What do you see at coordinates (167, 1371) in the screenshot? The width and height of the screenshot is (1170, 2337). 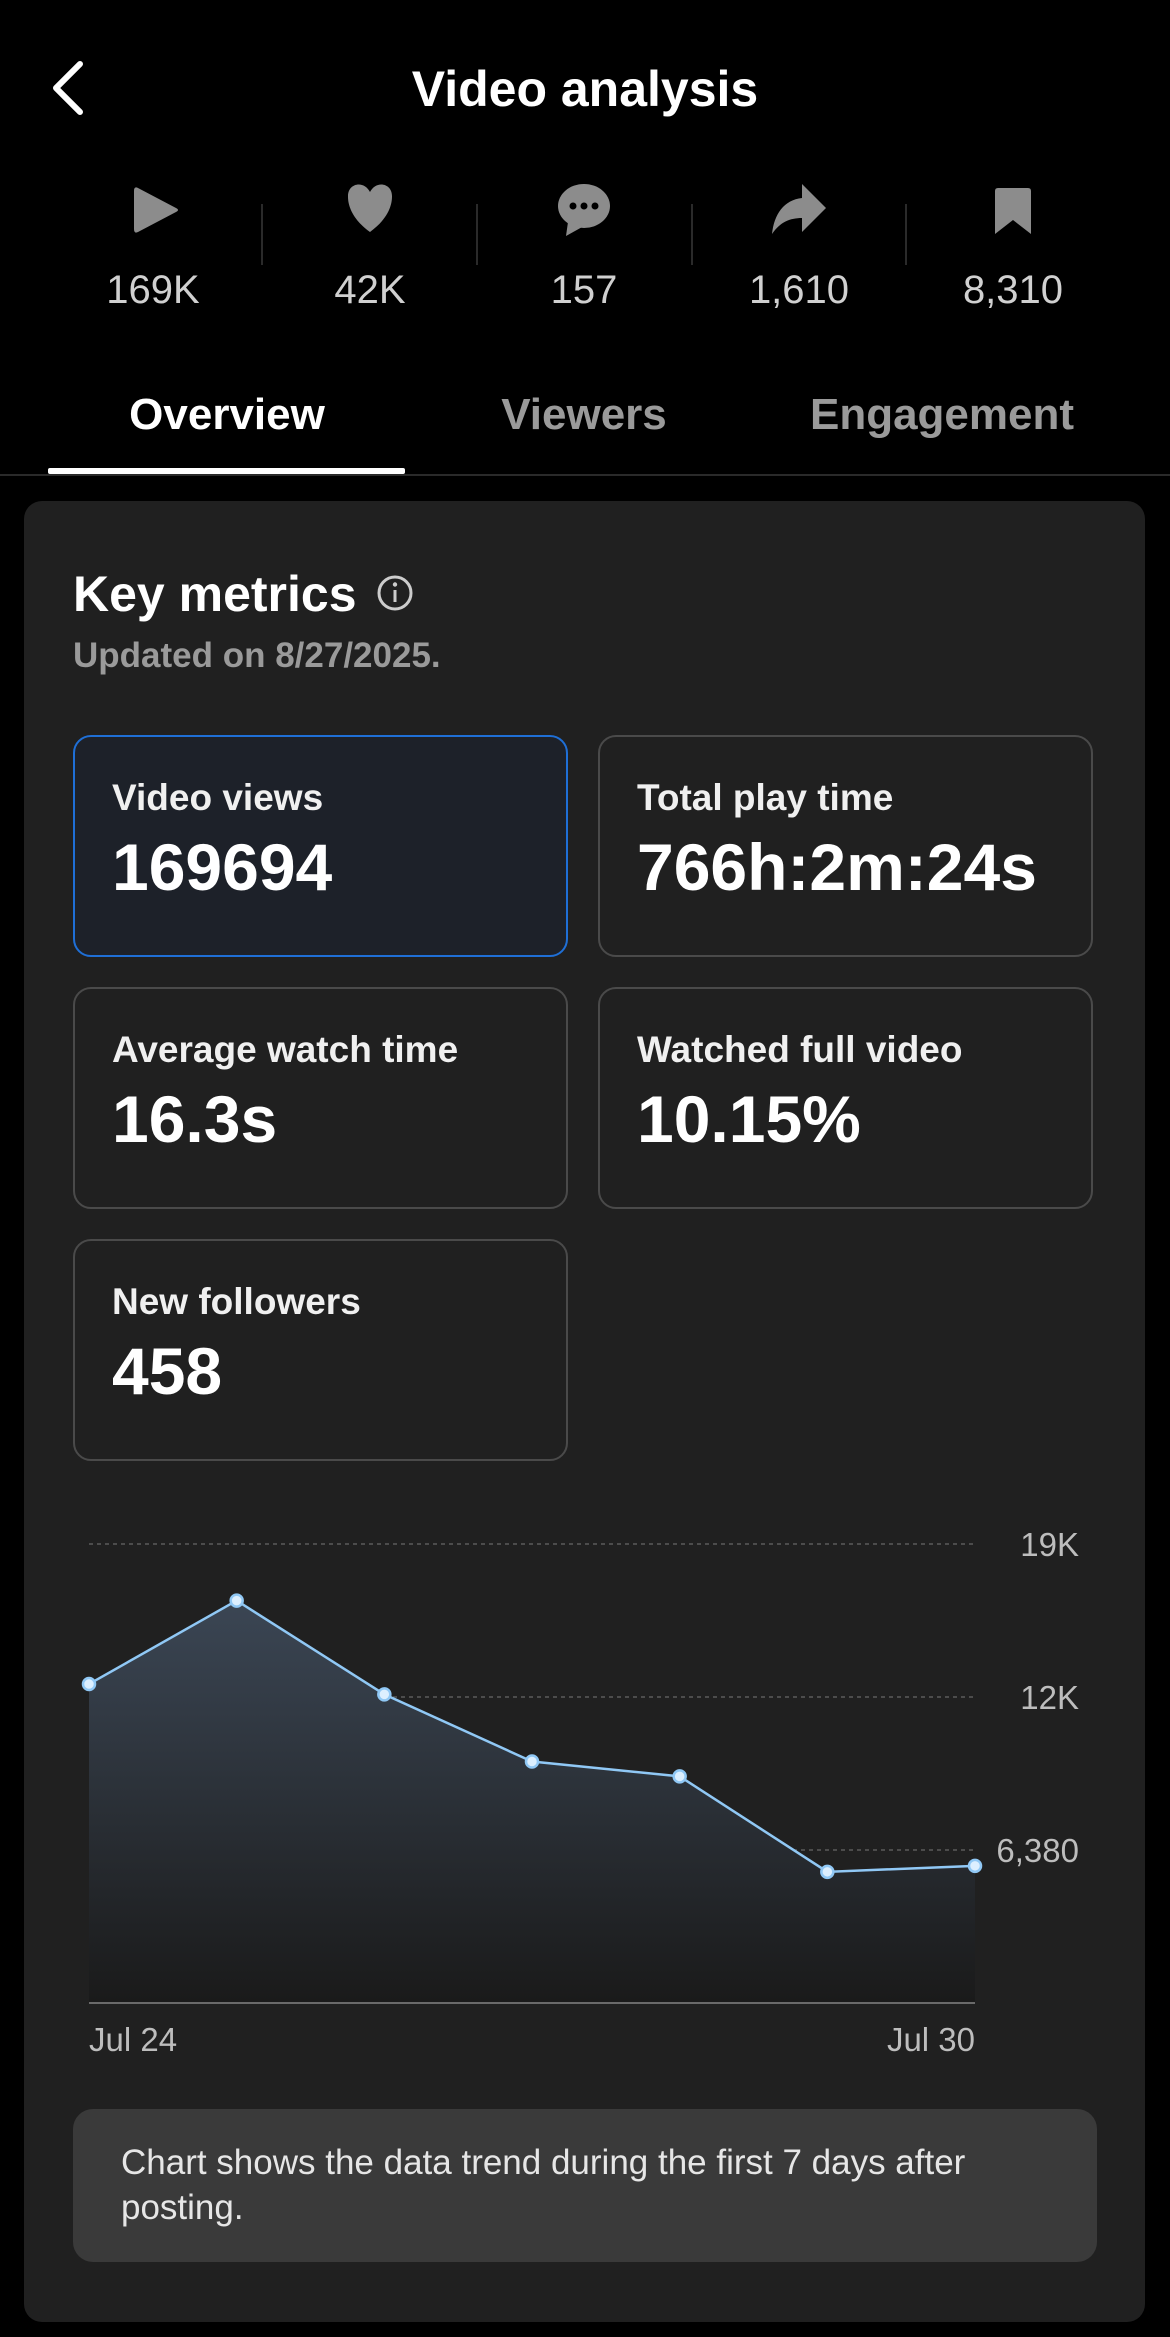 I see `metric-value: 458` at bounding box center [167, 1371].